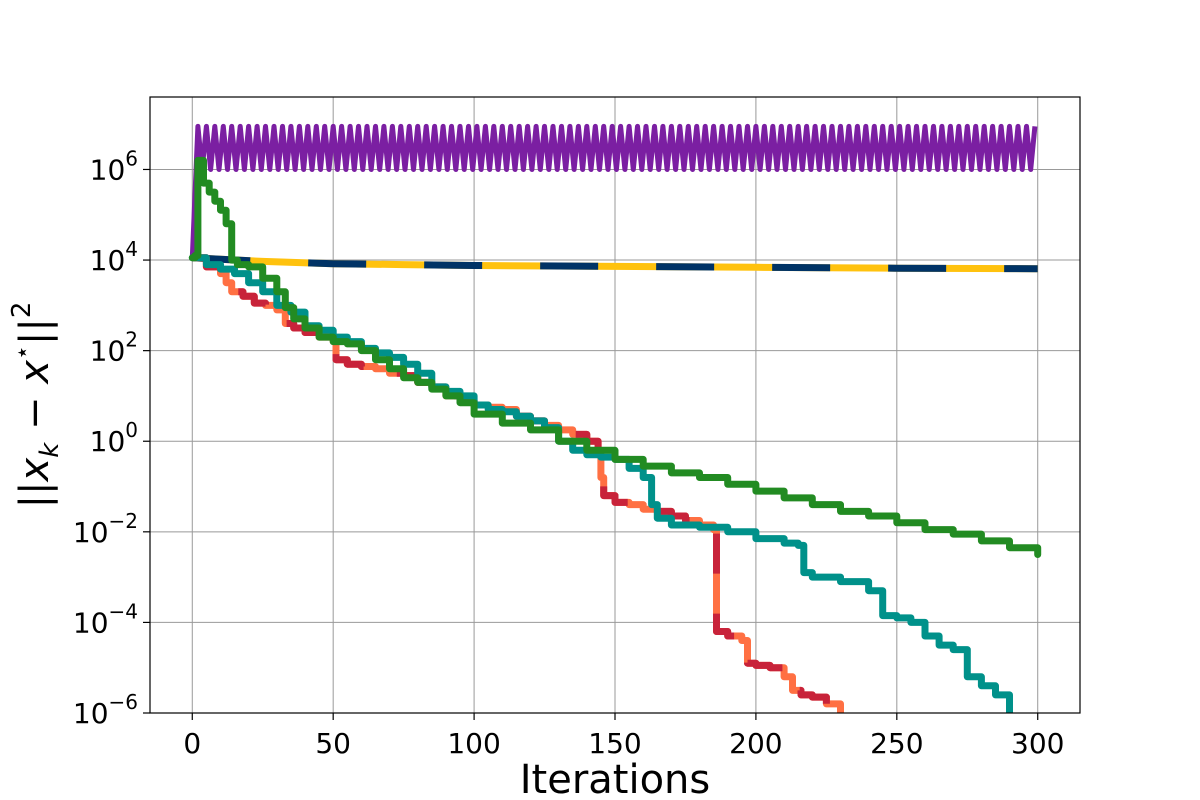 The image size is (1200, 800). Describe the element at coordinates (105, 529) in the screenshot. I see `y-tick-label: 10⁻²` at that location.